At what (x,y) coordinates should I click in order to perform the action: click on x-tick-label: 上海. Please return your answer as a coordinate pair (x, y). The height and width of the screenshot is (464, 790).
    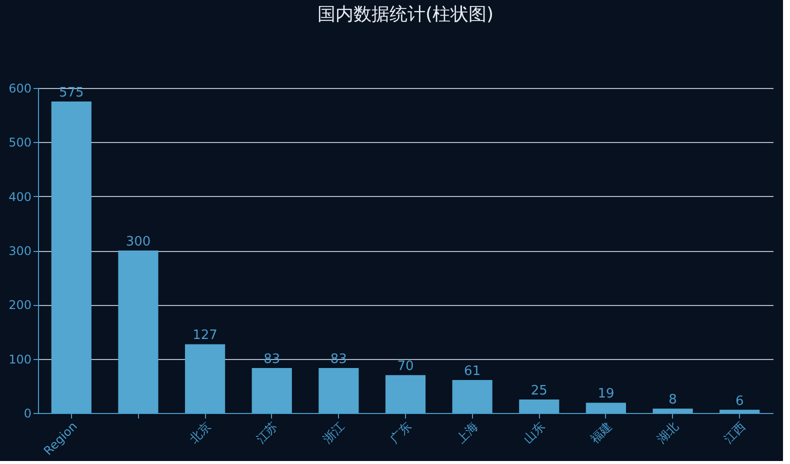
    Looking at the image, I should click on (467, 432).